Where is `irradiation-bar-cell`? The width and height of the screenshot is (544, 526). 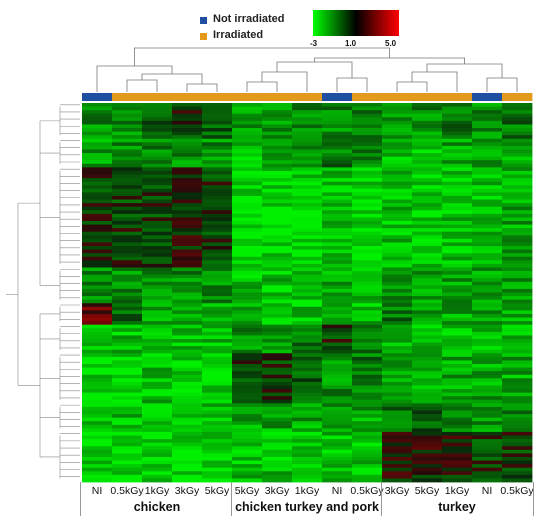 irradiation-bar-cell is located at coordinates (217, 97).